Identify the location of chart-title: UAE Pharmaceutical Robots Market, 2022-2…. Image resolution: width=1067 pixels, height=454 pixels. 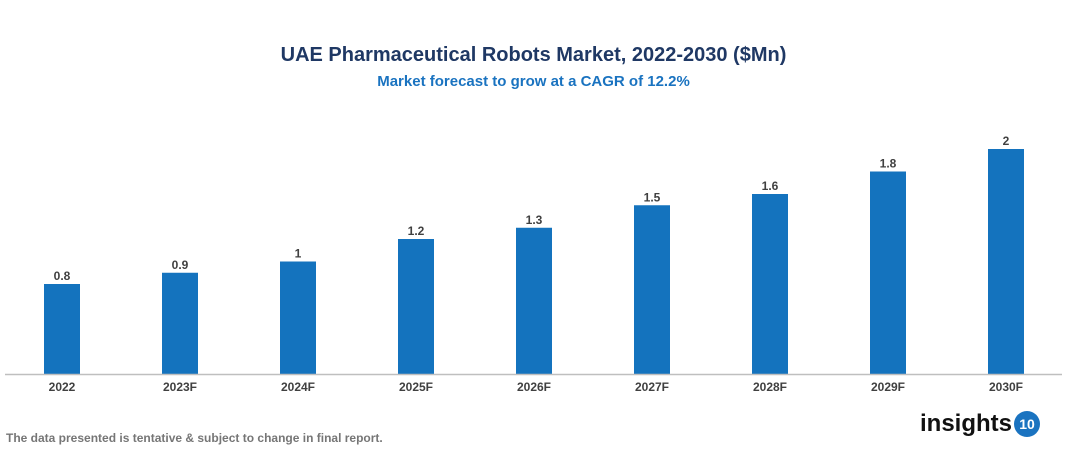
(533, 55).